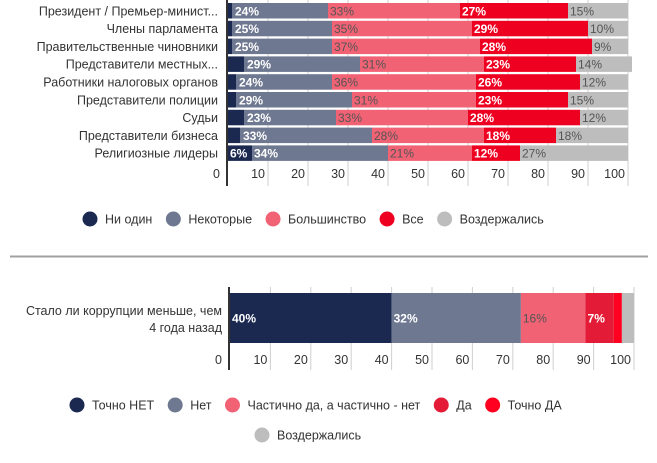  I want to click on legend-label: Нет, so click(201, 406).